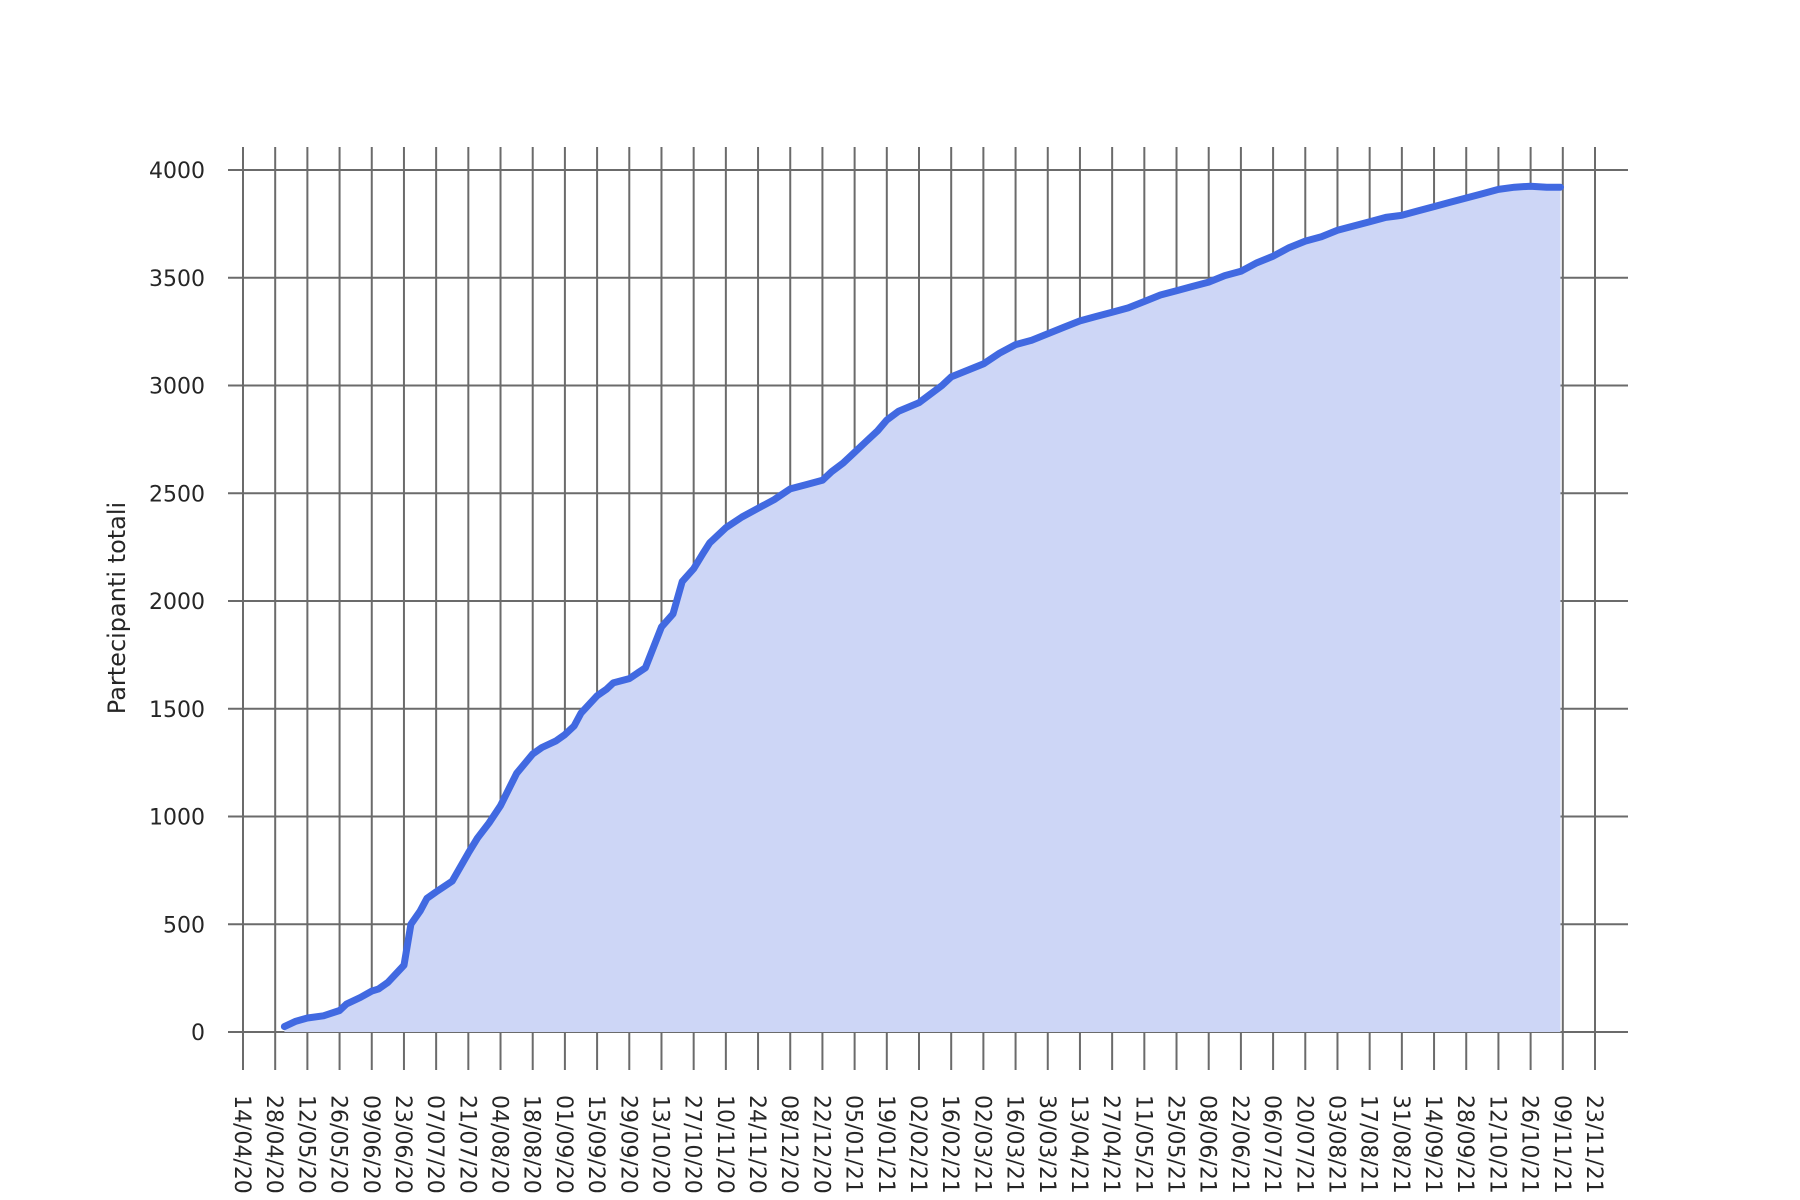 The image size is (1800, 1200). I want to click on x-tick-label: 22/12/20, so click(820, 1144).